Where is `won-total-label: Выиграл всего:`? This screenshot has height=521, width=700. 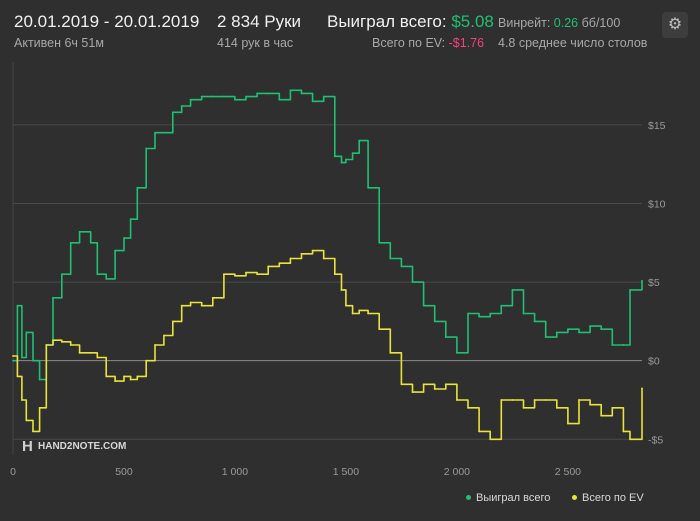
won-total-label: Выиграл всего: is located at coordinates (387, 21).